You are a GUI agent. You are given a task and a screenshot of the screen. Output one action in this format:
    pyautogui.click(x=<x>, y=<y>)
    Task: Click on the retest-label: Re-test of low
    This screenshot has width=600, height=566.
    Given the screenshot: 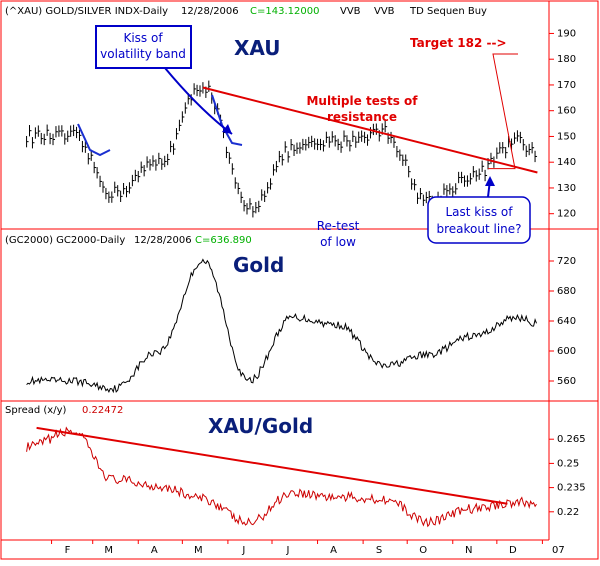 What is the action you would take?
    pyautogui.click(x=338, y=234)
    